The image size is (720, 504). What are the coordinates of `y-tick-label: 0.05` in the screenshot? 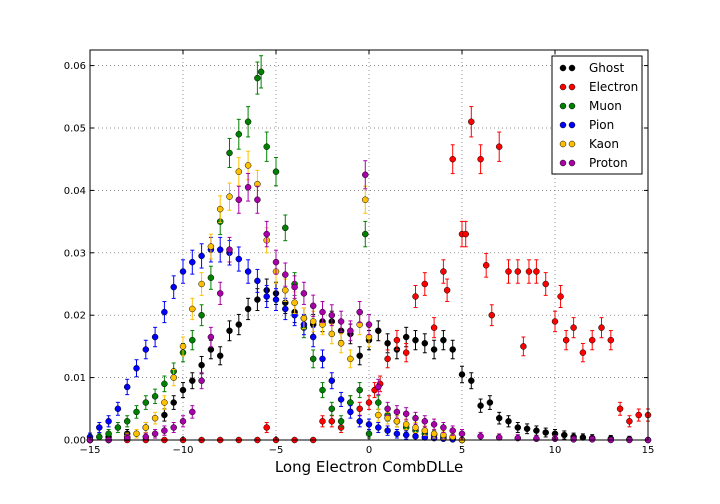 It's located at (75, 129).